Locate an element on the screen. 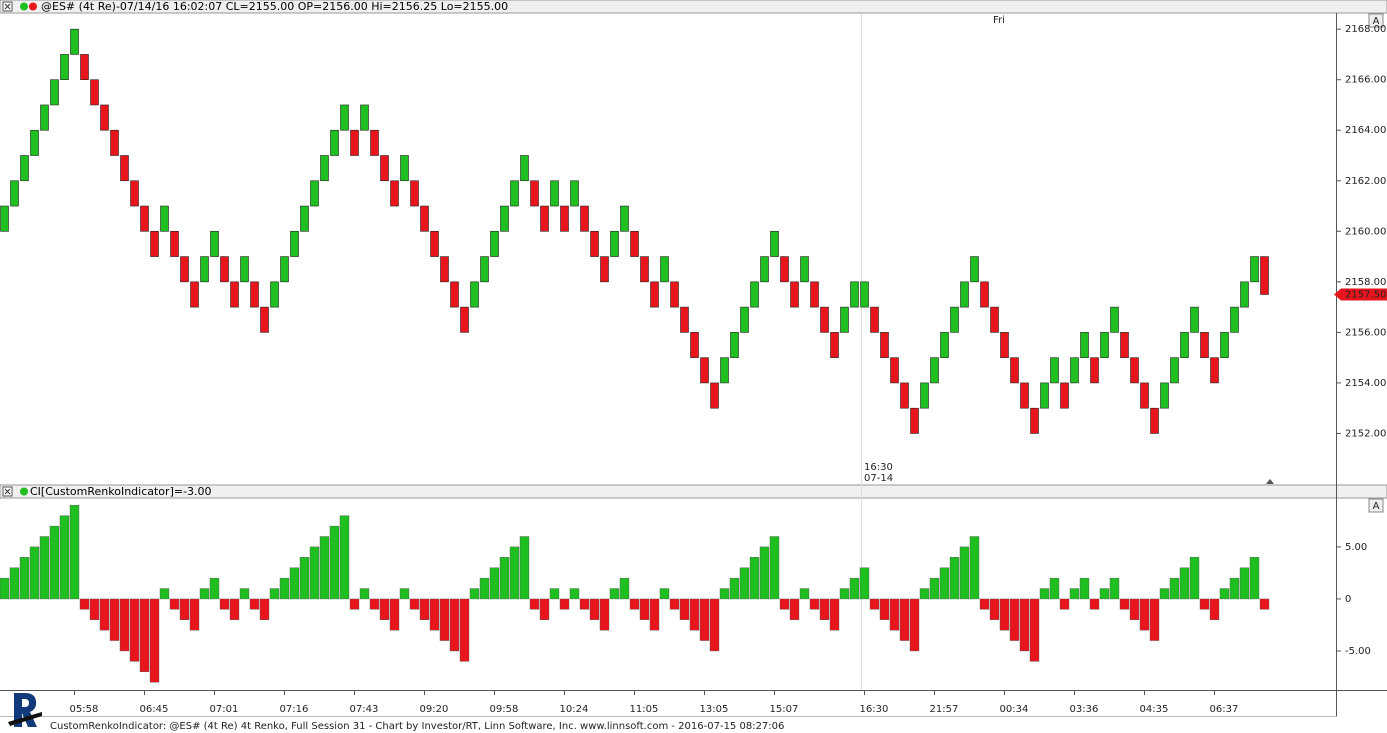 The width and height of the screenshot is (1387, 733). y-tick-label: 2166.00 is located at coordinates (1365, 80).